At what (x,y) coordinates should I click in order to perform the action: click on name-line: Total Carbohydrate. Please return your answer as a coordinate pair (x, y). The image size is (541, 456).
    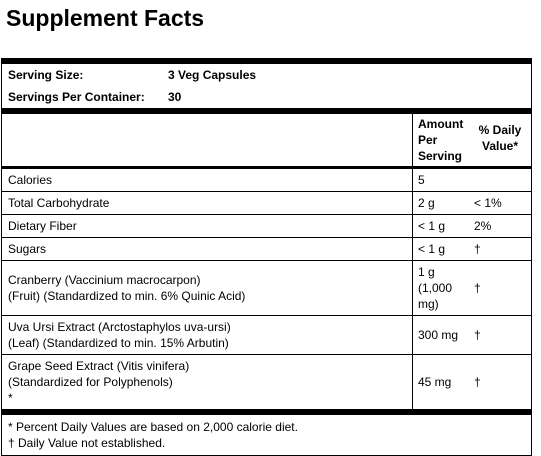
    Looking at the image, I should click on (59, 203).